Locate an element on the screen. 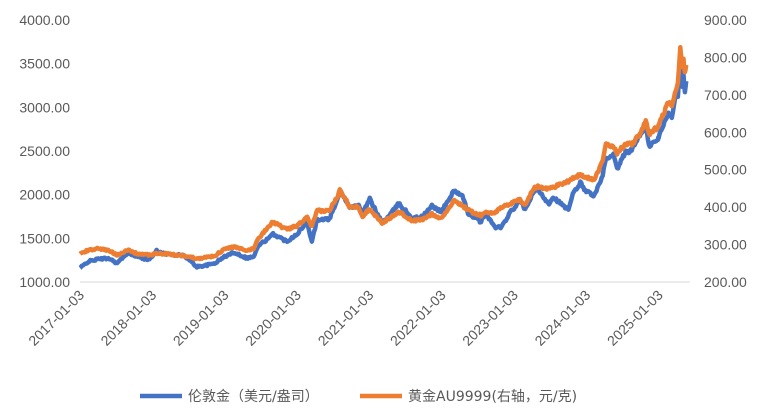 This screenshot has height=411, width=762. x-tick-label: 2021-01-03 is located at coordinates (346, 318).